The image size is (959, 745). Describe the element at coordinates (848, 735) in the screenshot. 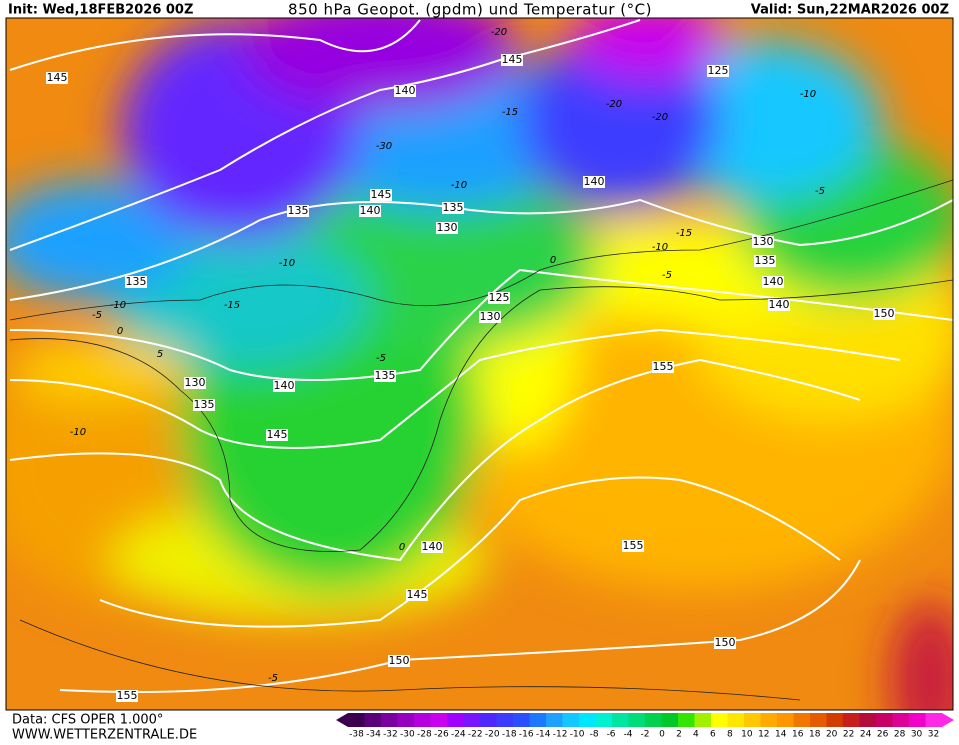

I see `colorbar-label: 22` at that location.